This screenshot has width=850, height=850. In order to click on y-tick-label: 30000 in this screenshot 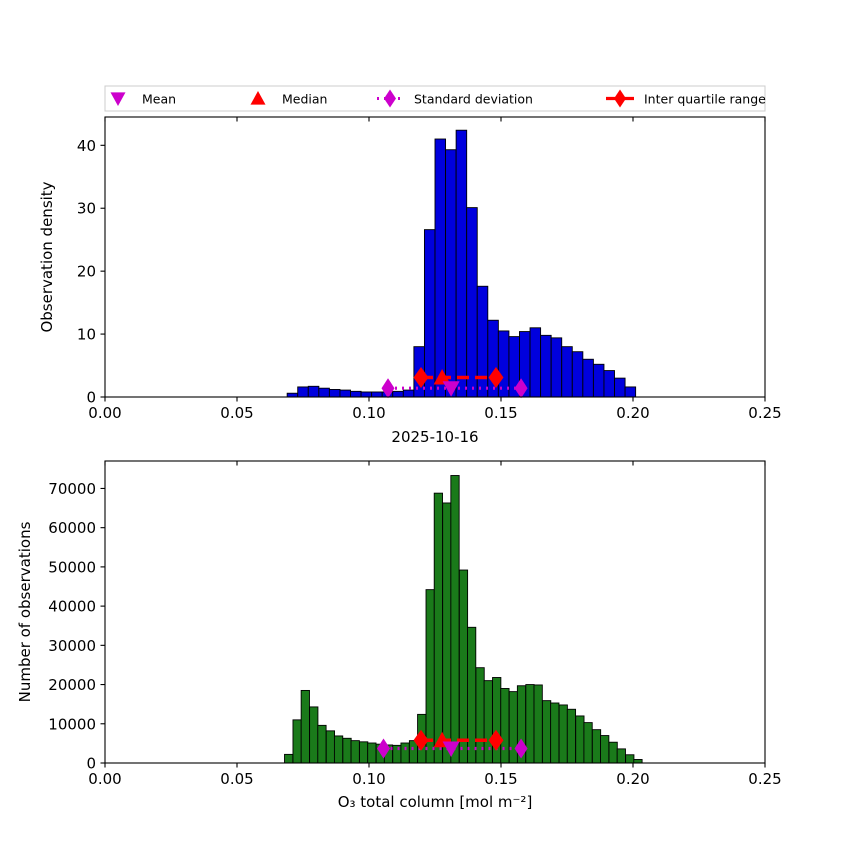, I will do `click(72, 646)`.